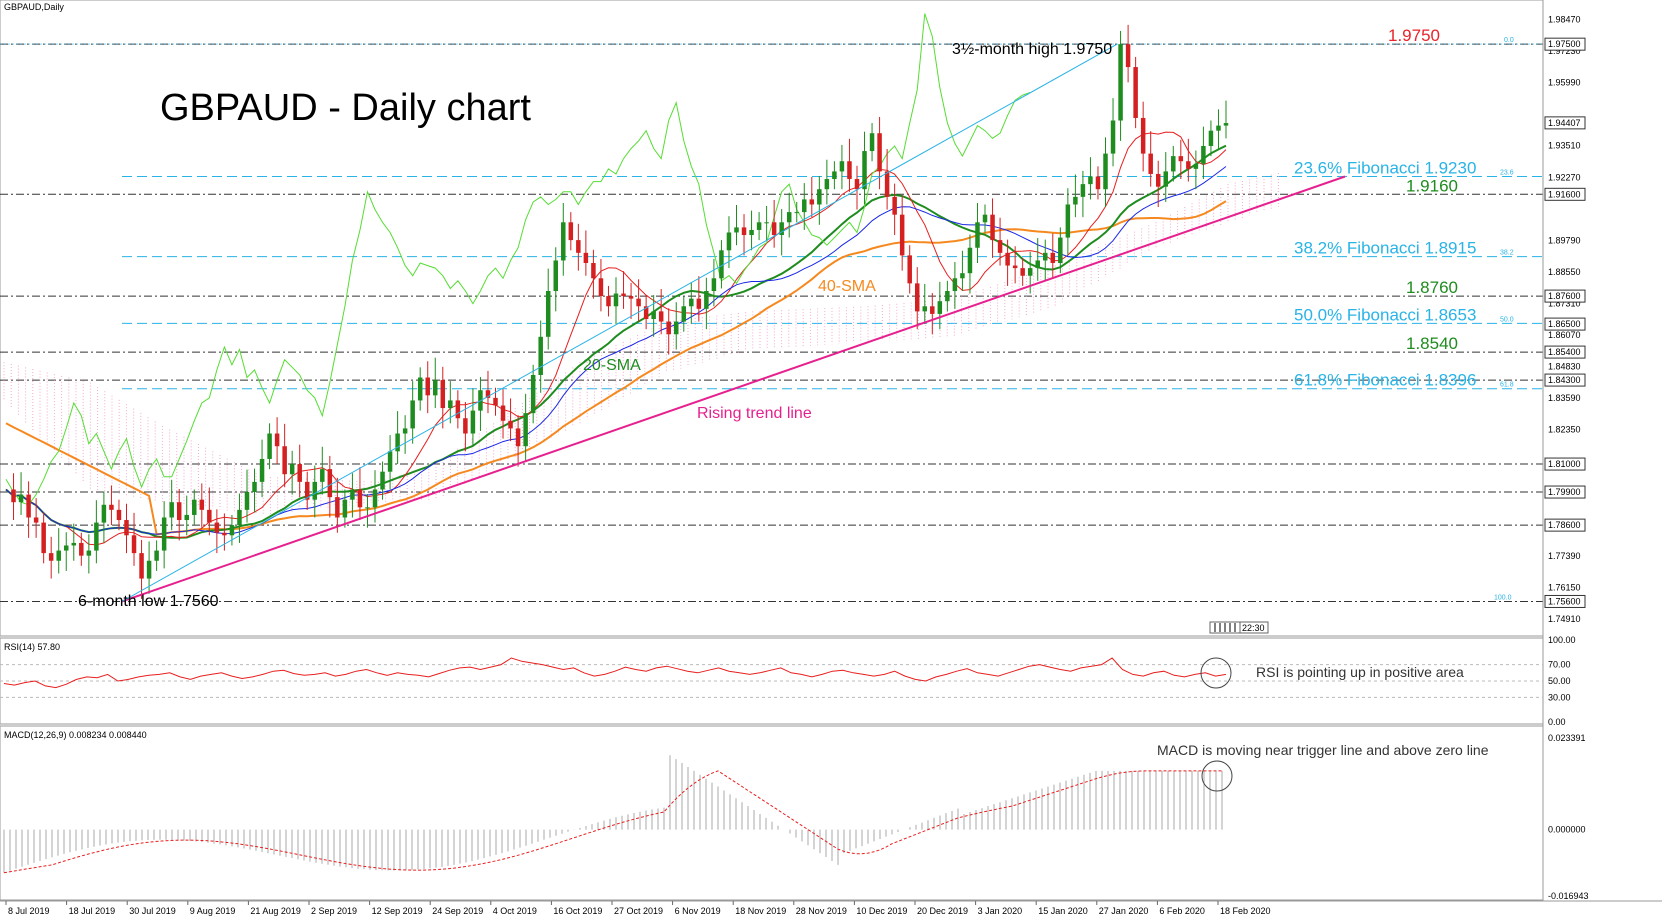 The image size is (1662, 924). Describe the element at coordinates (612, 822) in the screenshot. I see `macd-signal-line` at that location.